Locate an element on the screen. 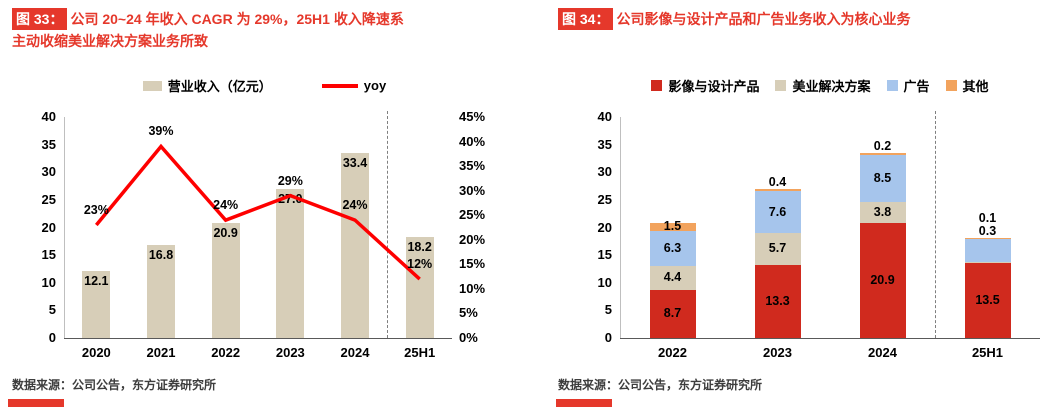  y2-axis-tick-label: 35% is located at coordinates (472, 166).